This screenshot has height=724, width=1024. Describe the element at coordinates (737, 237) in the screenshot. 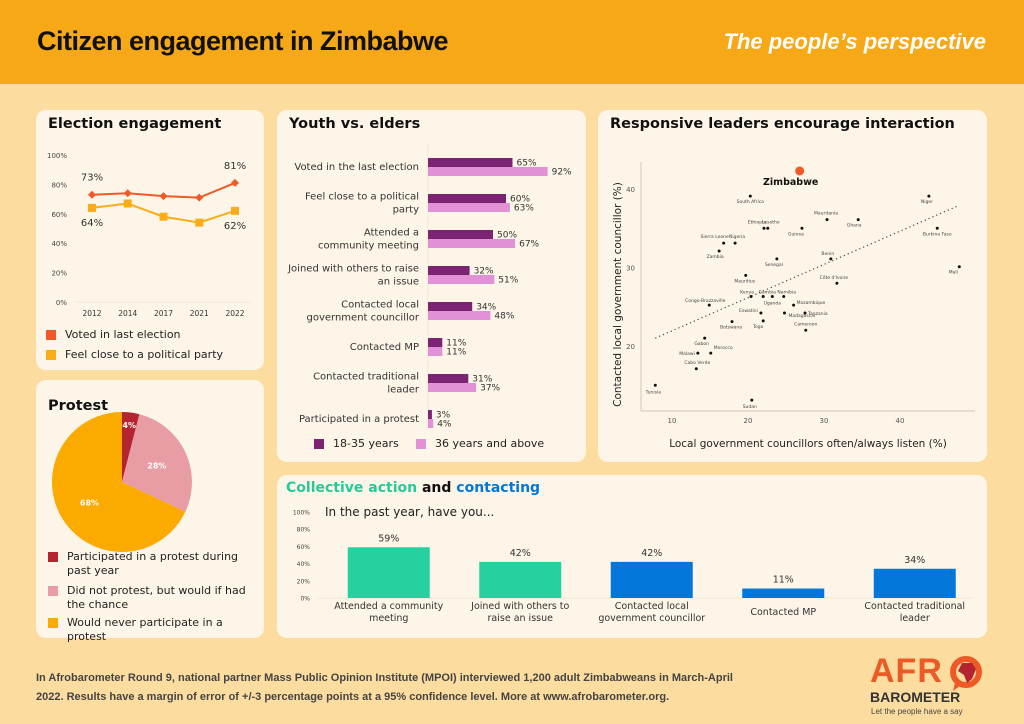

I see `scatter-point-label: Nigeria` at that location.